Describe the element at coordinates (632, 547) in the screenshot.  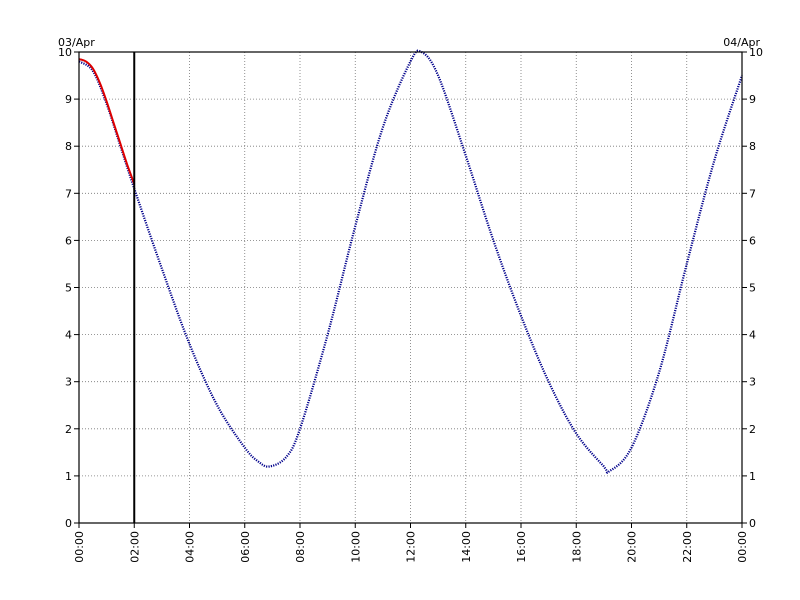
I see `x-tick-label: 20:00` at that location.